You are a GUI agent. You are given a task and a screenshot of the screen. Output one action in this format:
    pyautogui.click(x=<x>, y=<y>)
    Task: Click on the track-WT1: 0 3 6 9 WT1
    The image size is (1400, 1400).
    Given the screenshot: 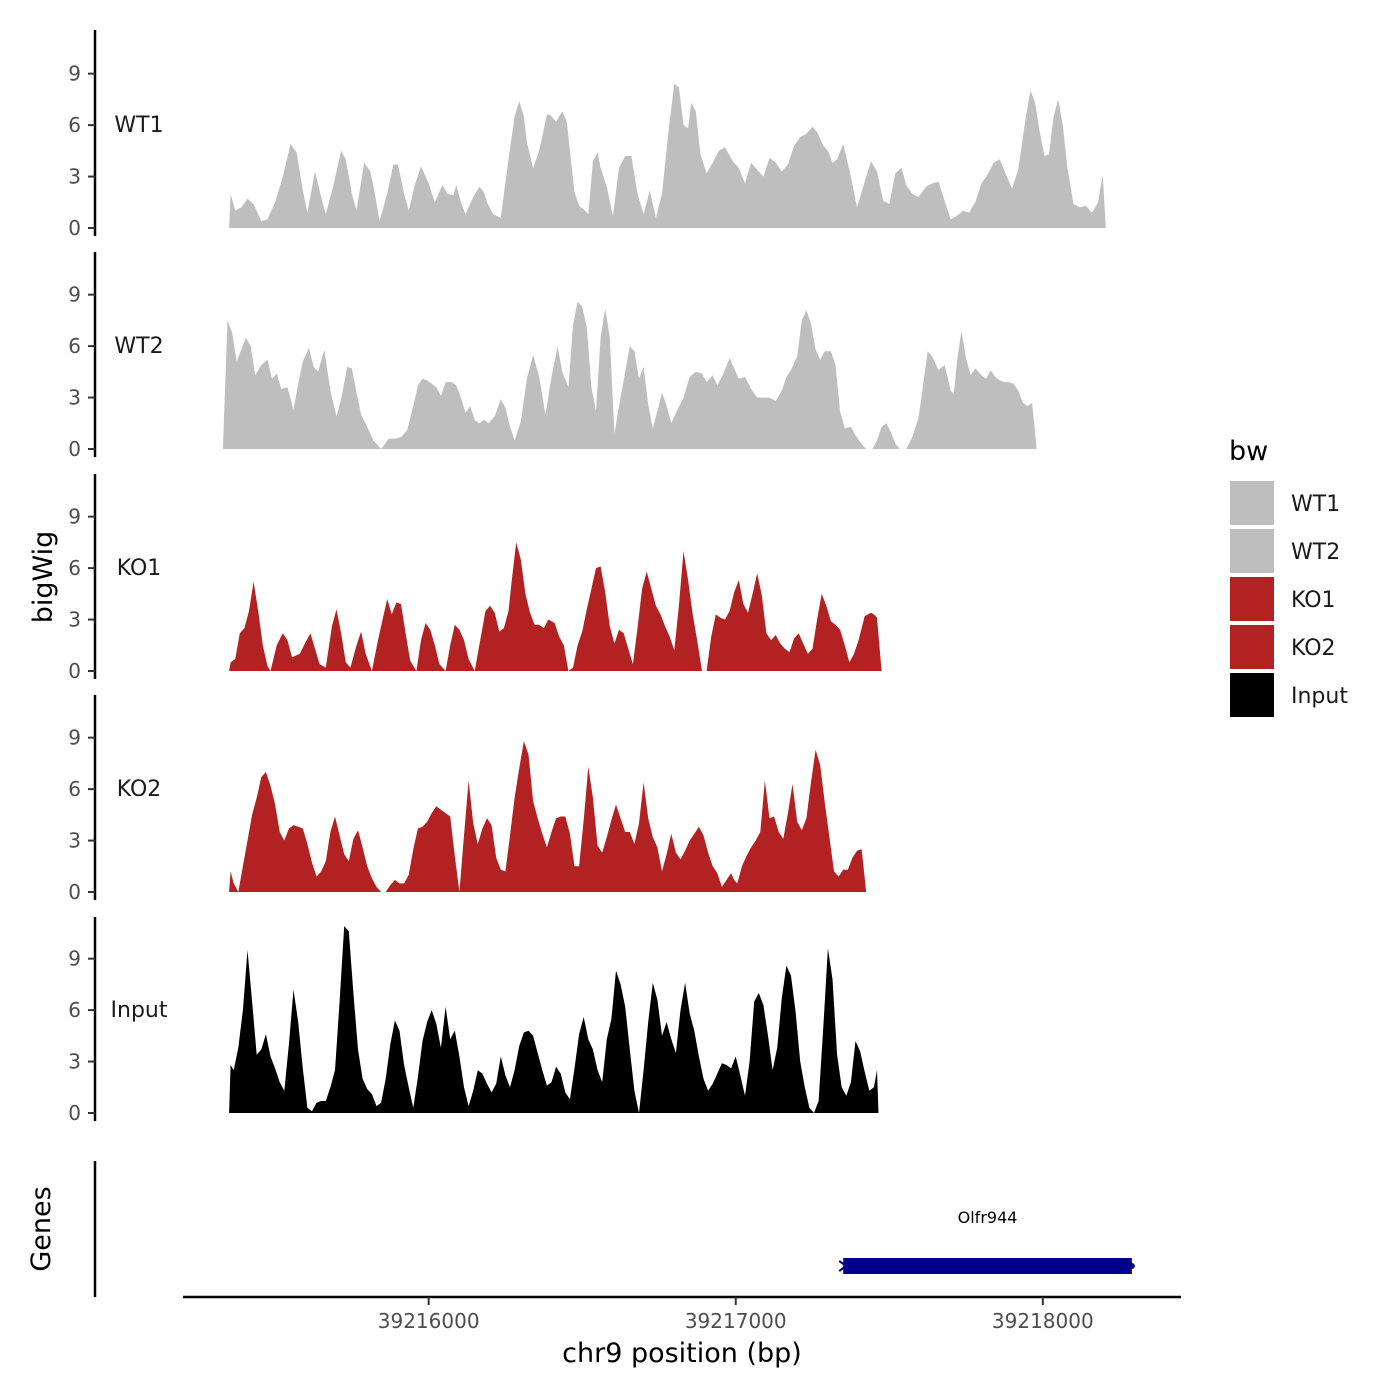 What is the action you would take?
    pyautogui.click(x=587, y=135)
    